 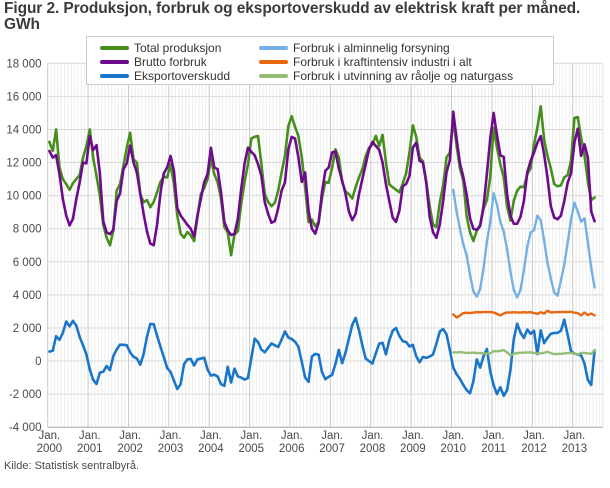 I want to click on svg-text: 10 000, so click(x=23, y=197).